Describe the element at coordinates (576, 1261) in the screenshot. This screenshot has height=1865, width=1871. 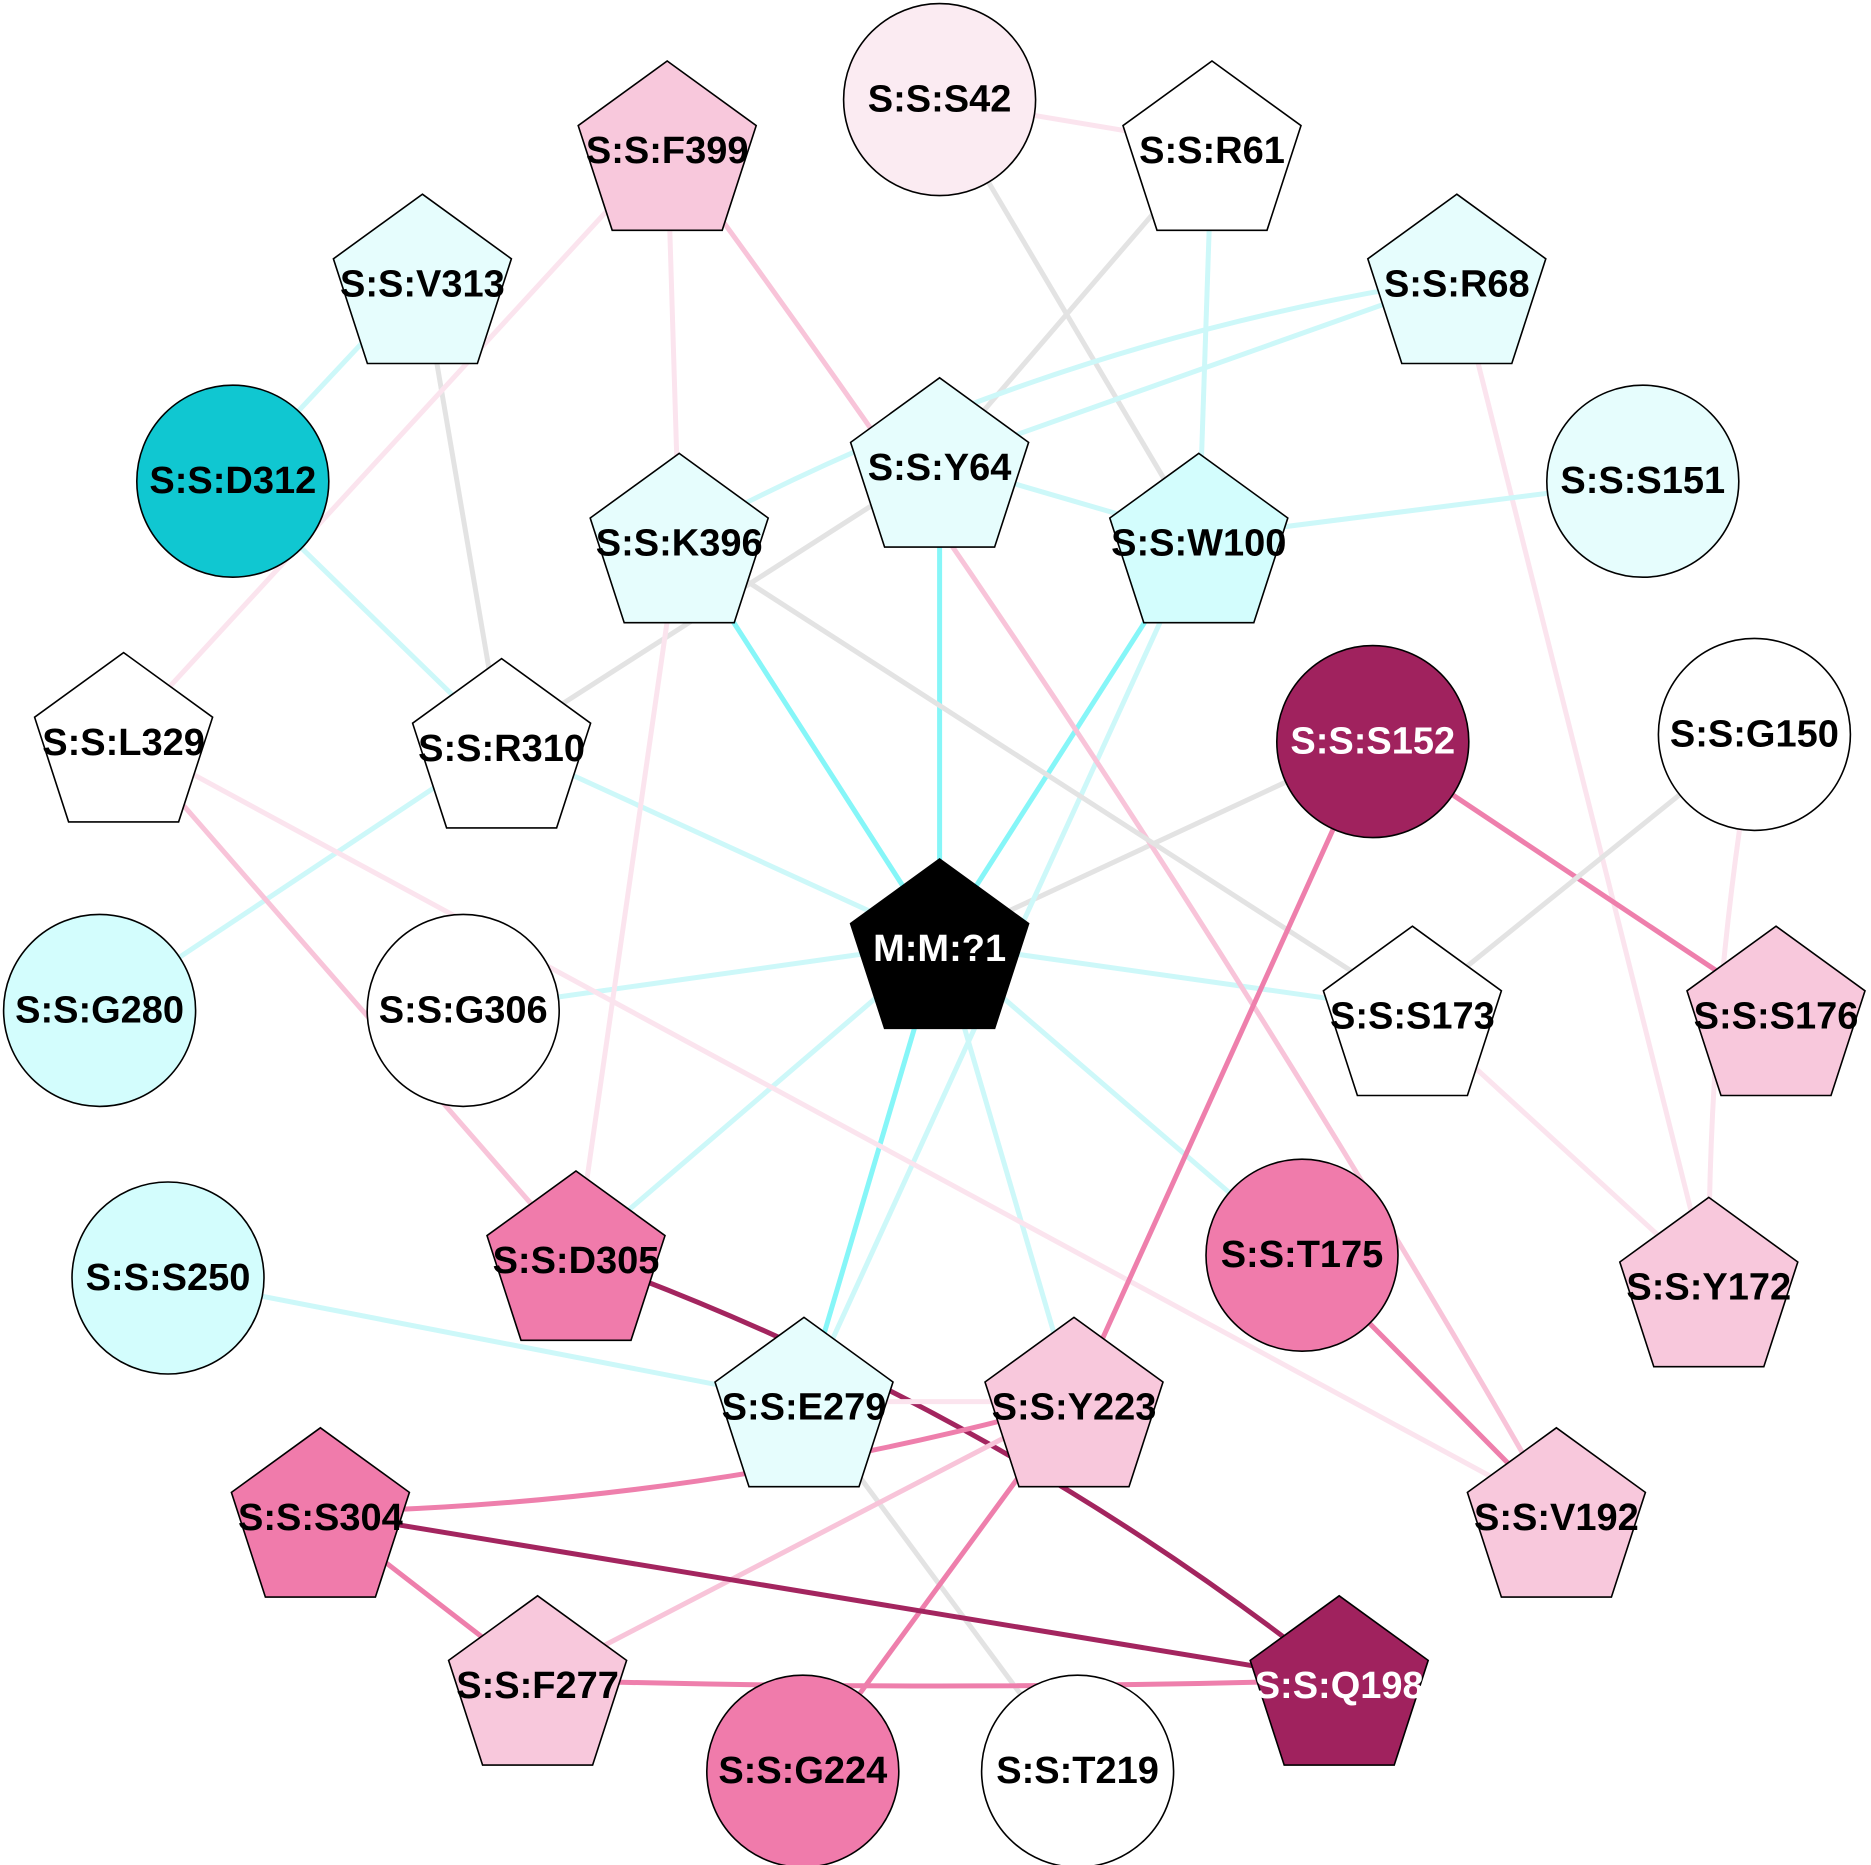
I see `node-label: S:S:D305` at that location.